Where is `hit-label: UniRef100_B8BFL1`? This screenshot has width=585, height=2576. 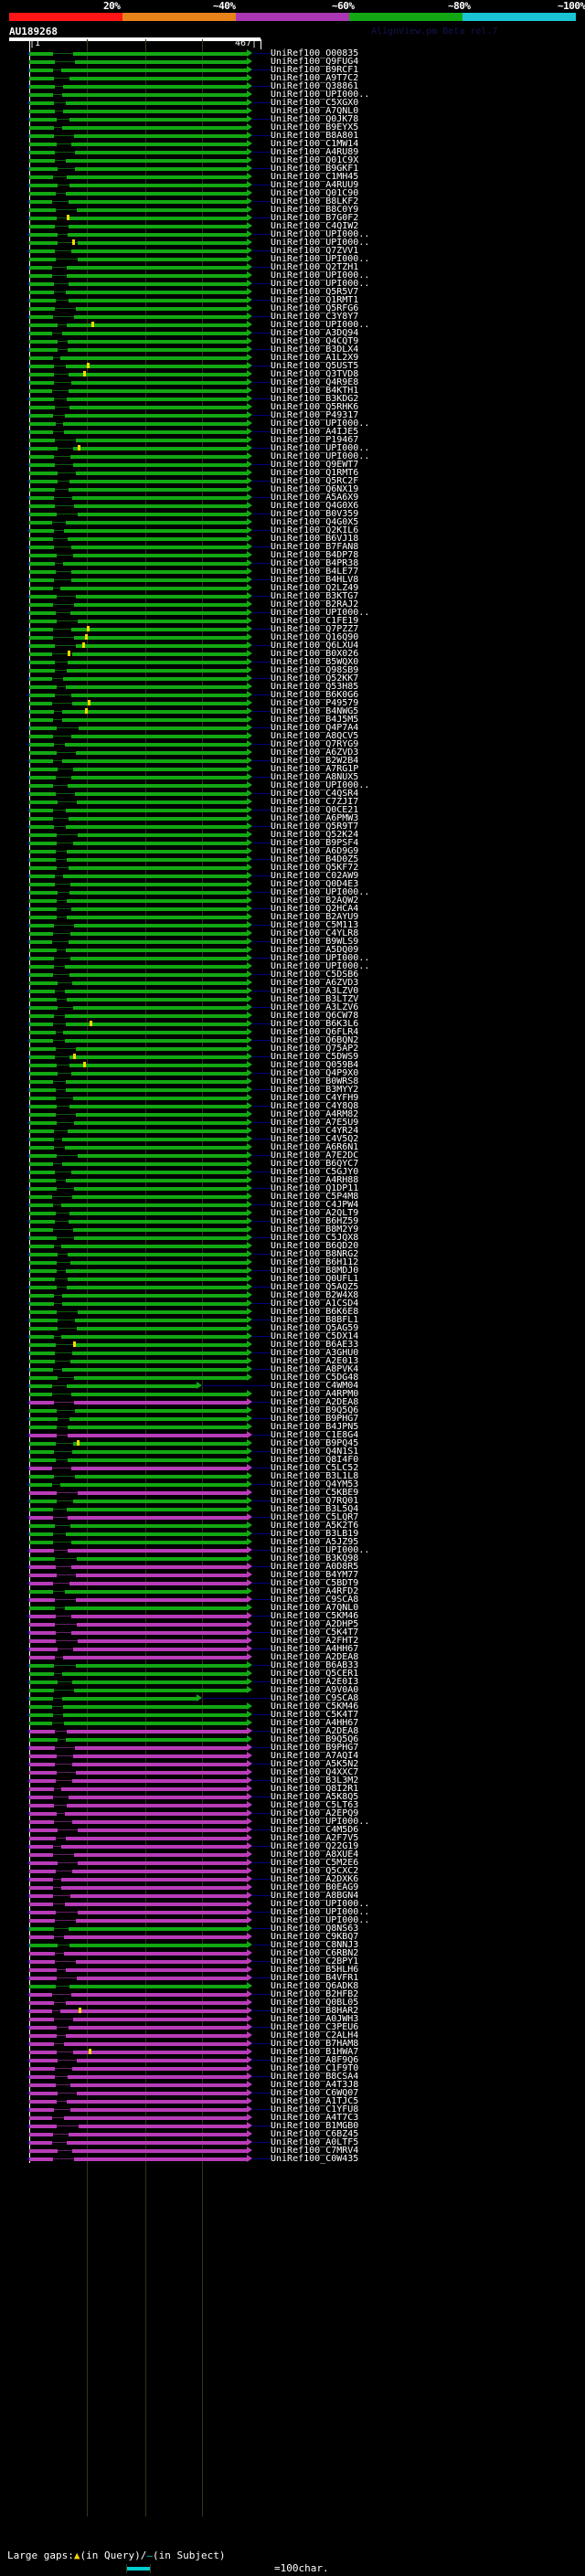
hit-label: UniRef100_B8BFL1 is located at coordinates (315, 1320).